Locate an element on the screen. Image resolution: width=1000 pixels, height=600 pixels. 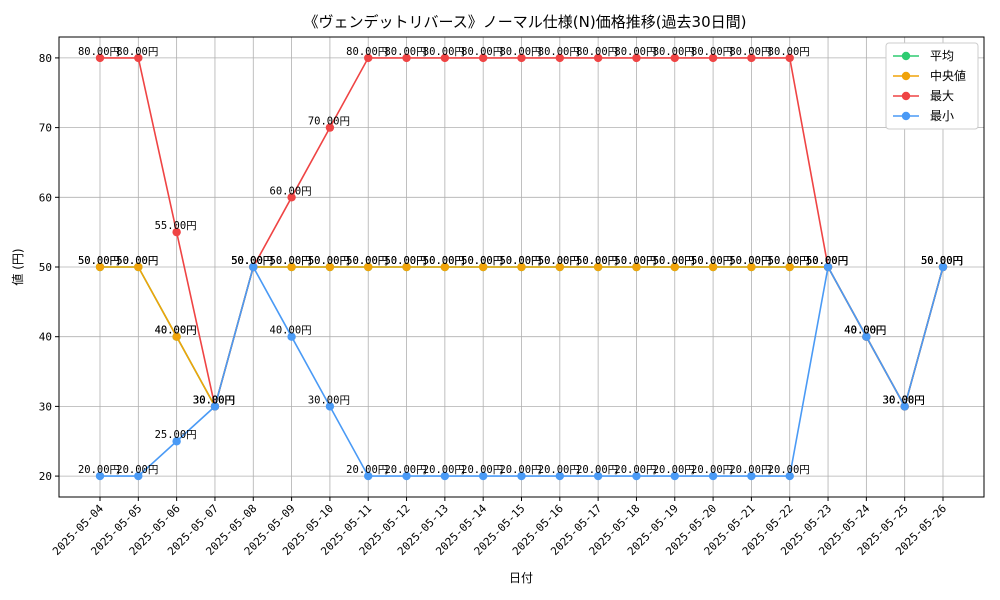
y-tick-label: 70 is located at coordinates (45, 128).